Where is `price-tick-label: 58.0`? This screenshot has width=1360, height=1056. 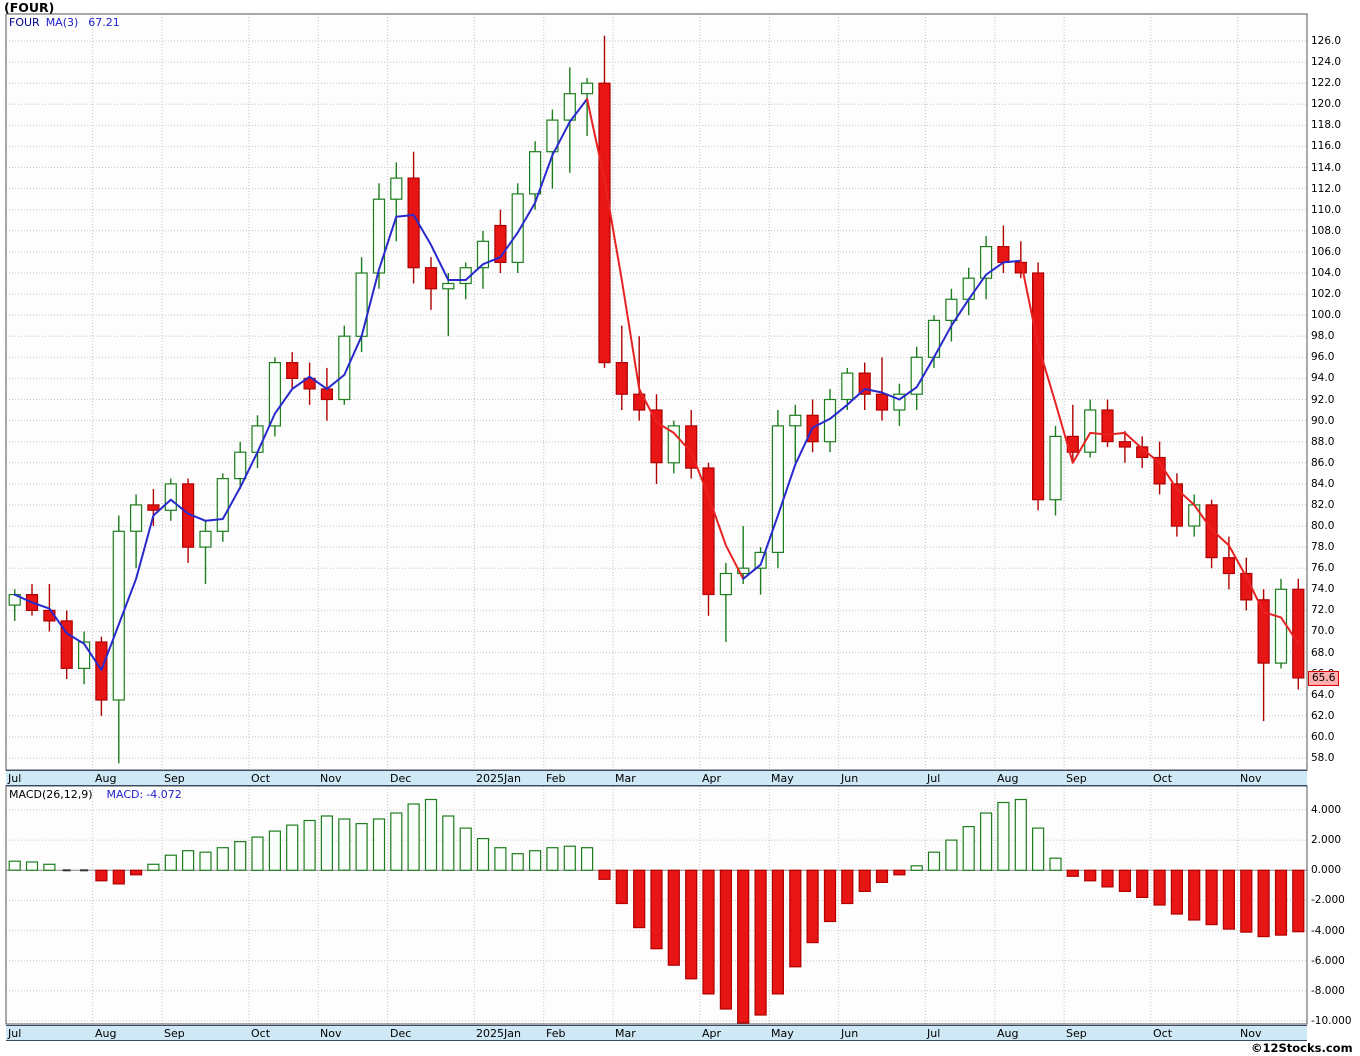 price-tick-label: 58.0 is located at coordinates (1323, 758).